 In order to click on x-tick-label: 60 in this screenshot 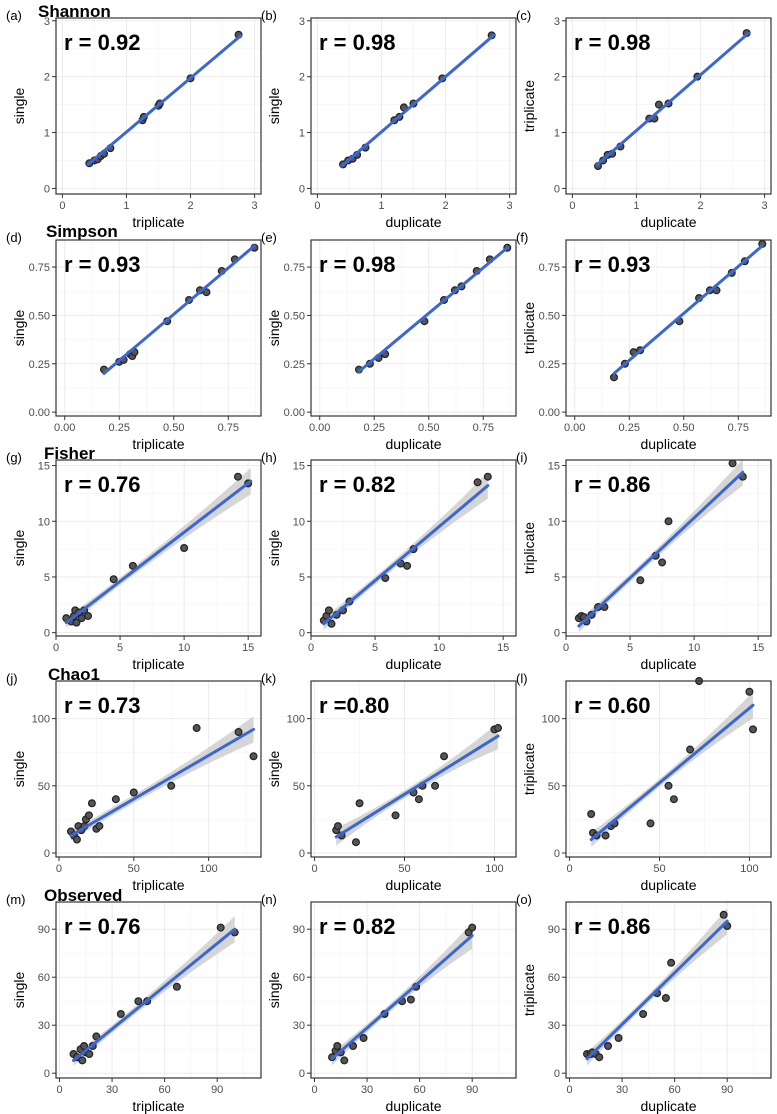, I will do `click(165, 1090)`.